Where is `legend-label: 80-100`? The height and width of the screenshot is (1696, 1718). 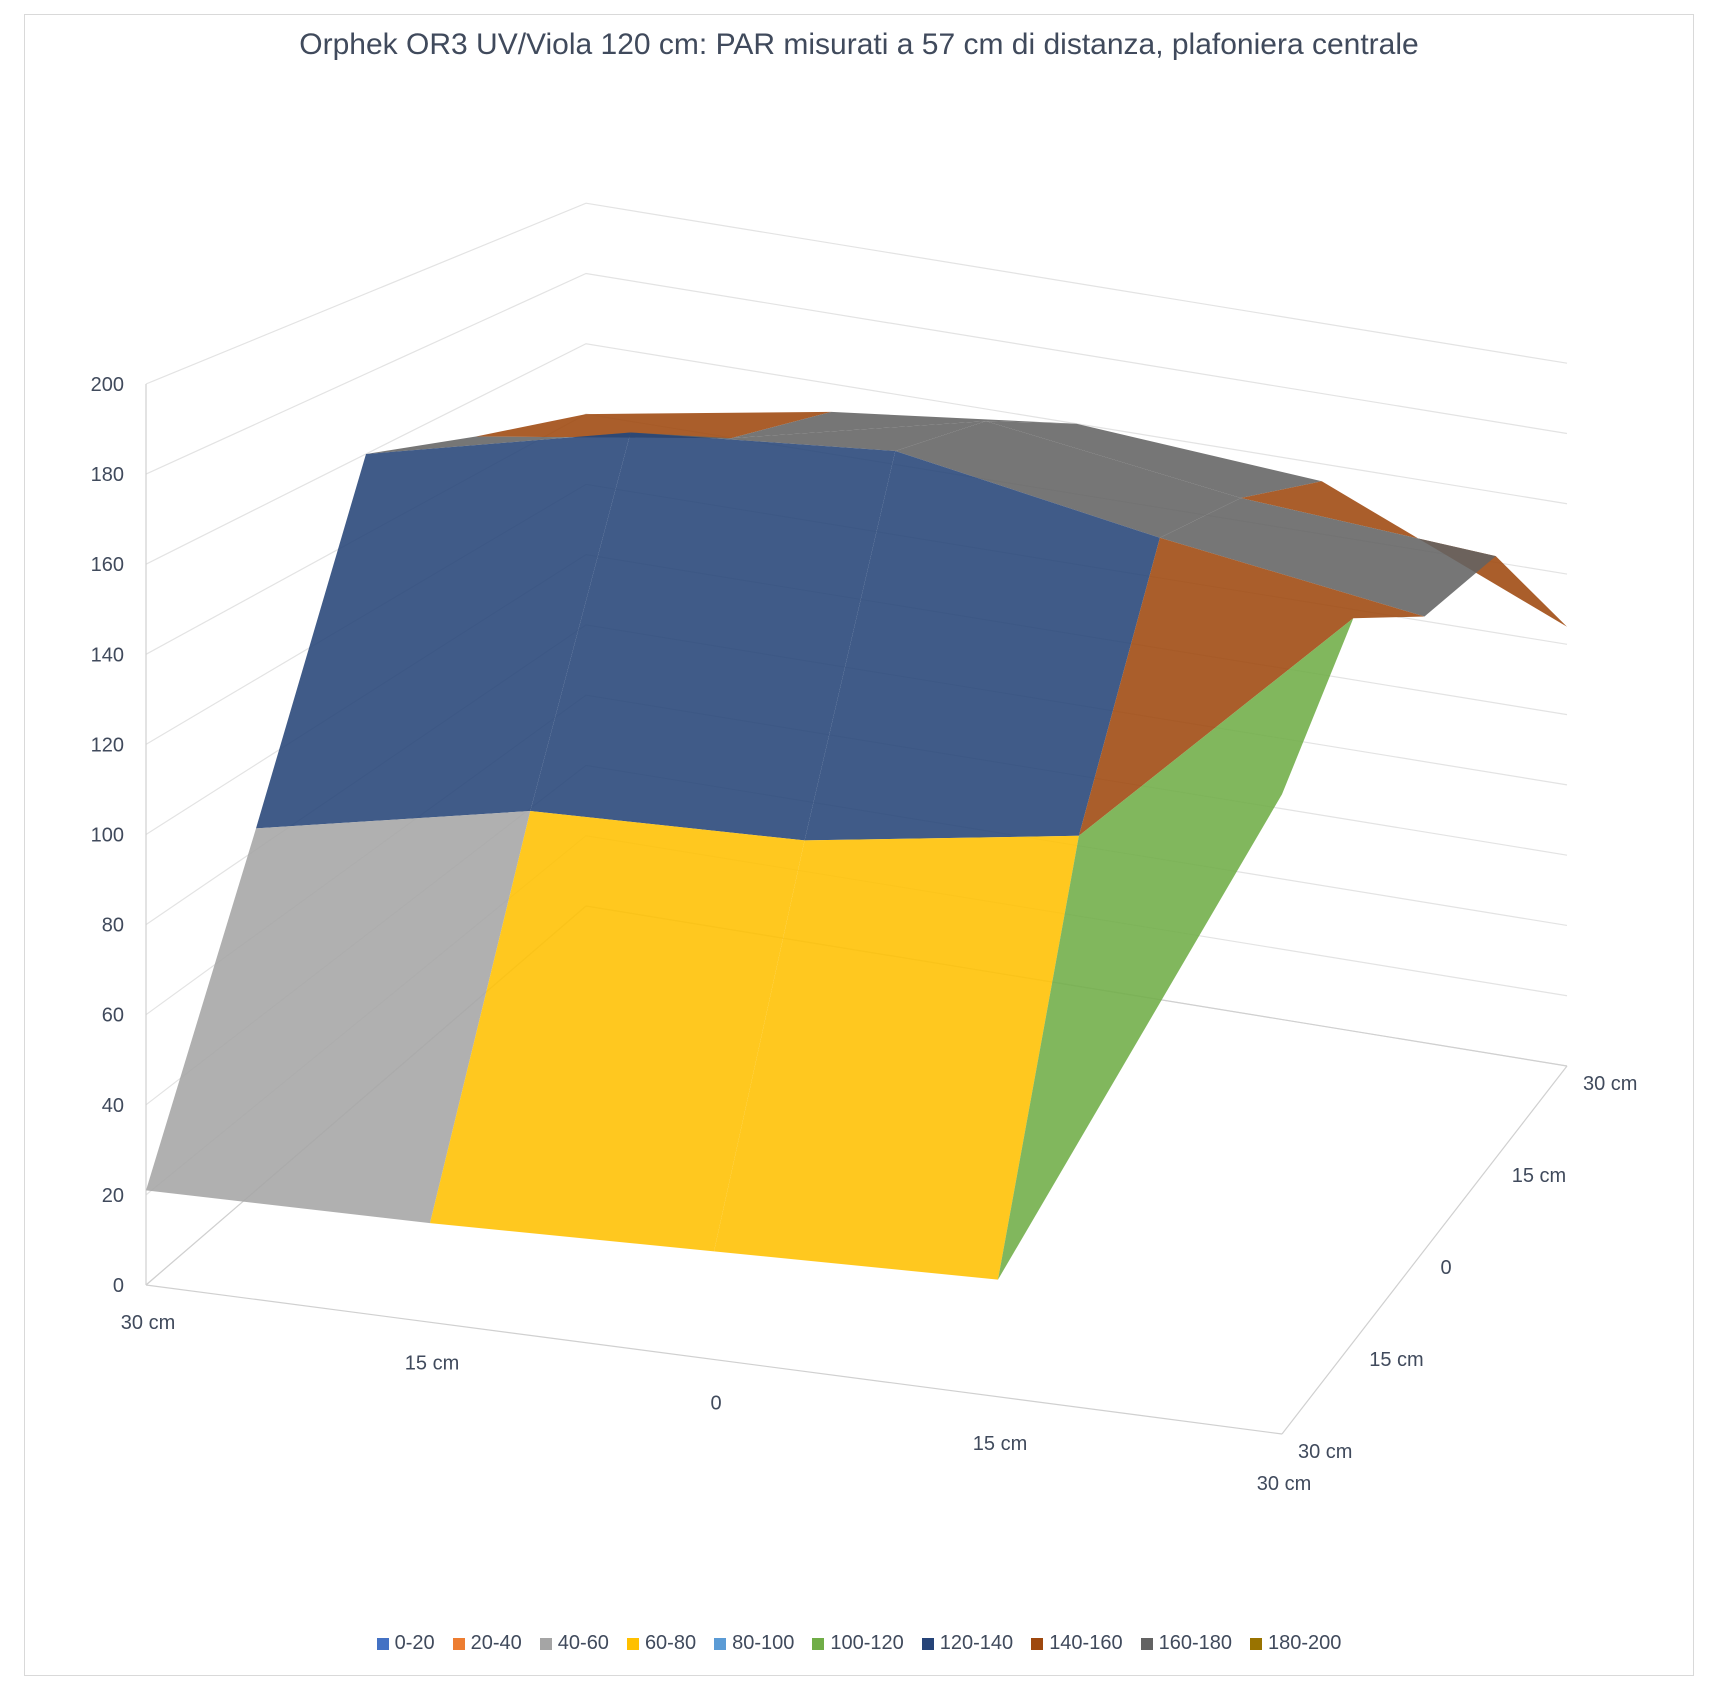 legend-label: 80-100 is located at coordinates (763, 1643).